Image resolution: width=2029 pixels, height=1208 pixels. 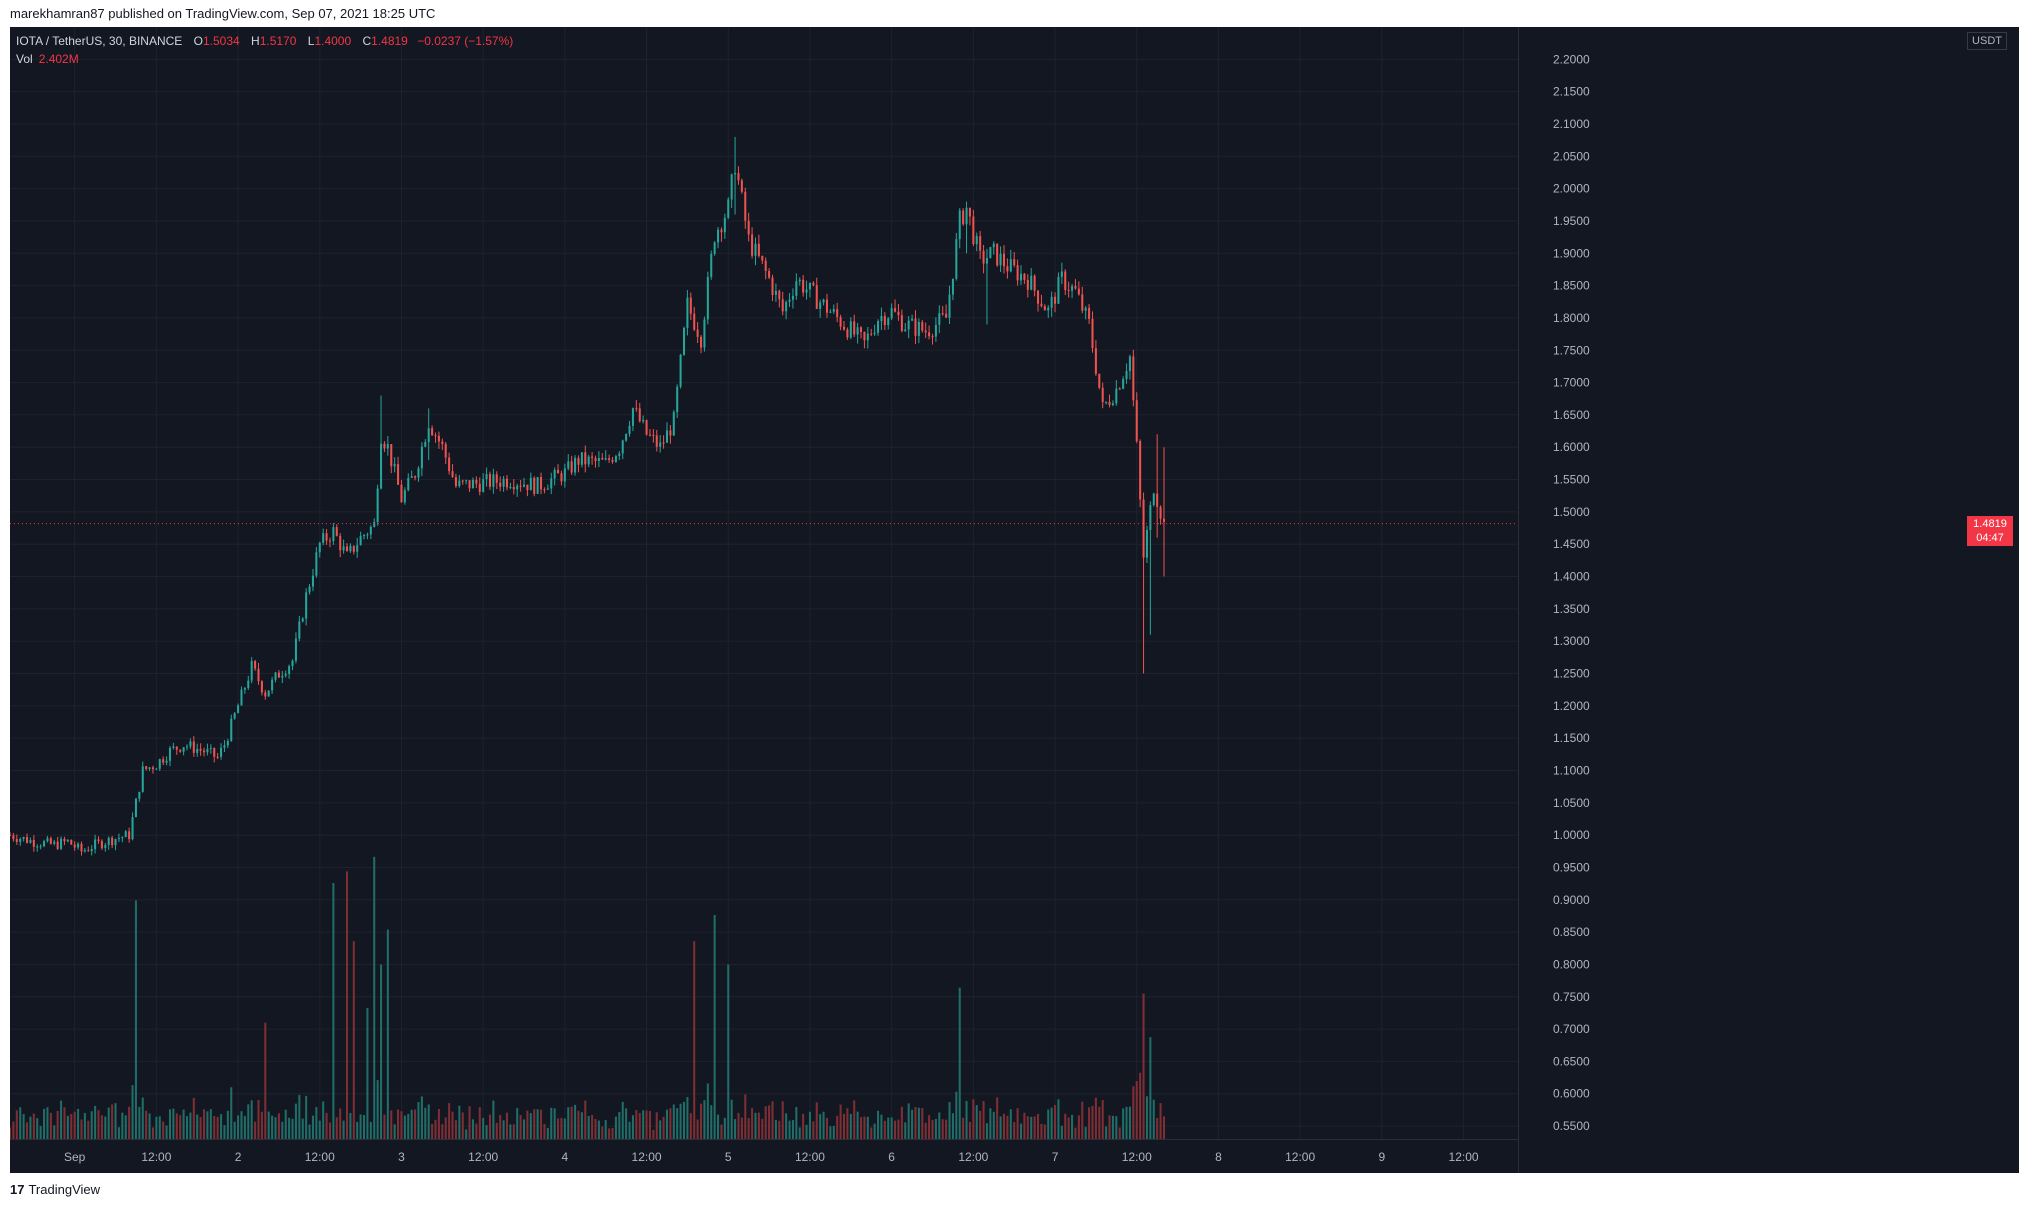 What do you see at coordinates (401, 1157) in the screenshot?
I see `time-tick-label: 3` at bounding box center [401, 1157].